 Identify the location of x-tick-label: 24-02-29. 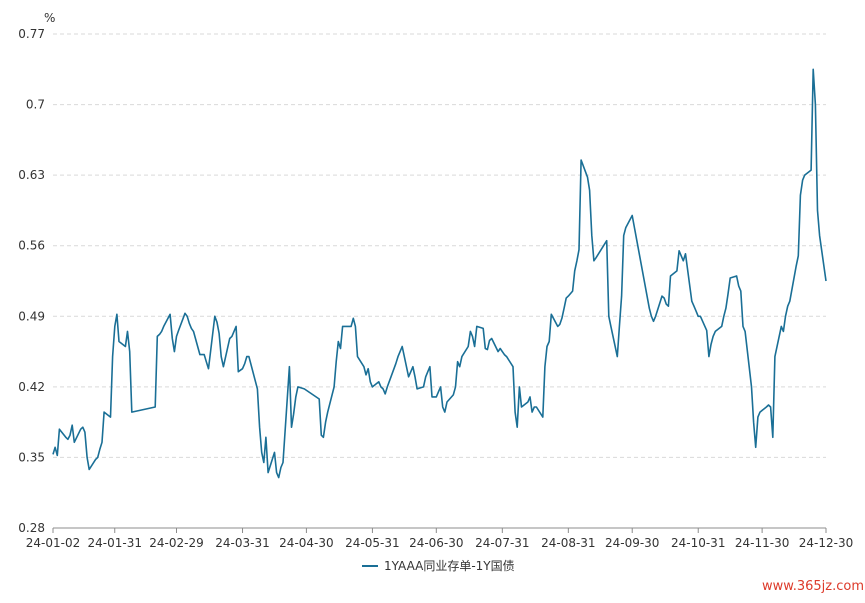
(176, 543).